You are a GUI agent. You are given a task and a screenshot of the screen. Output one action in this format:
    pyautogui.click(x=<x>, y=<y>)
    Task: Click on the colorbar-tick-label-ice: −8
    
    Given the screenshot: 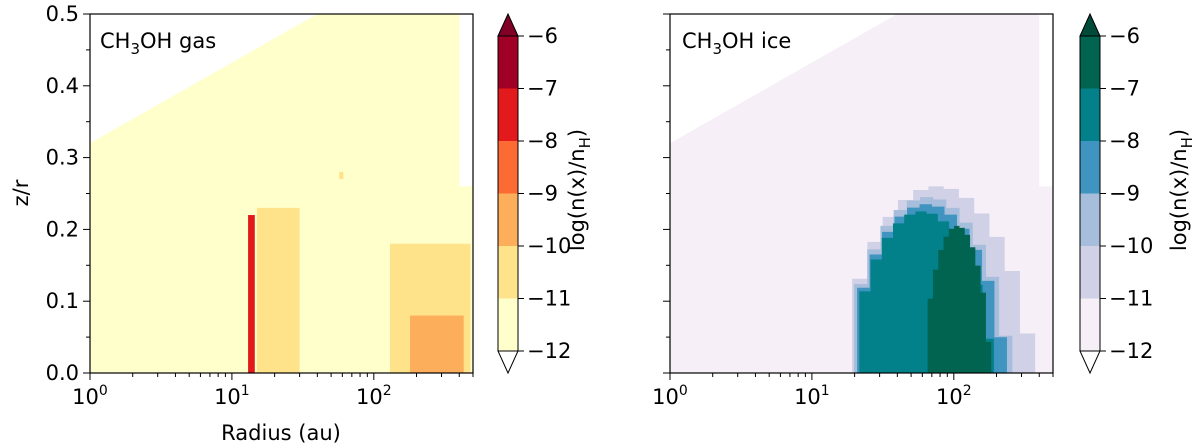 What is the action you would take?
    pyautogui.click(x=1124, y=141)
    